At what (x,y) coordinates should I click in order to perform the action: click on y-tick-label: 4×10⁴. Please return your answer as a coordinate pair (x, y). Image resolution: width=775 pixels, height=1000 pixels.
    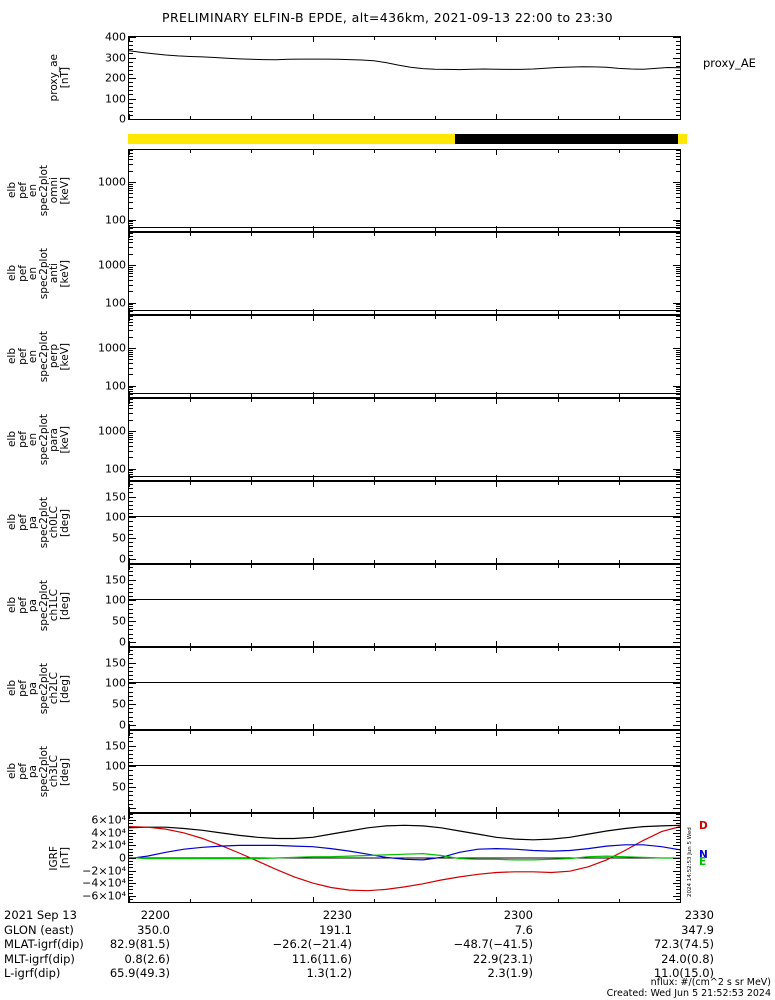
    Looking at the image, I should click on (108, 833).